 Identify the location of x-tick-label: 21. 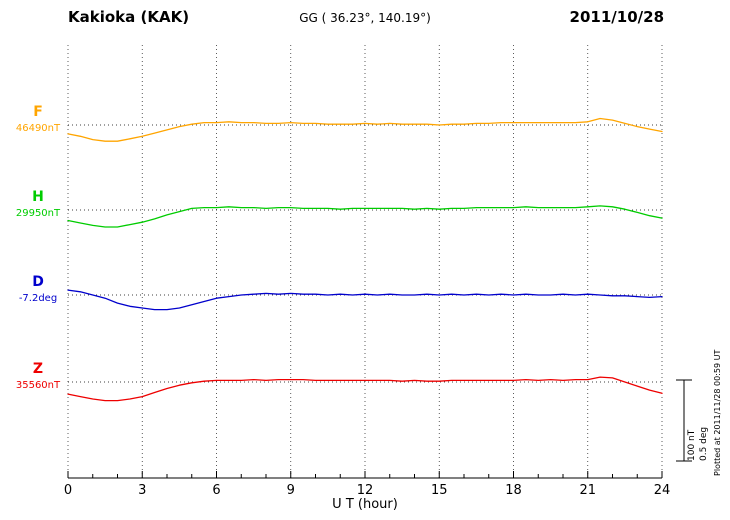
(587, 490).